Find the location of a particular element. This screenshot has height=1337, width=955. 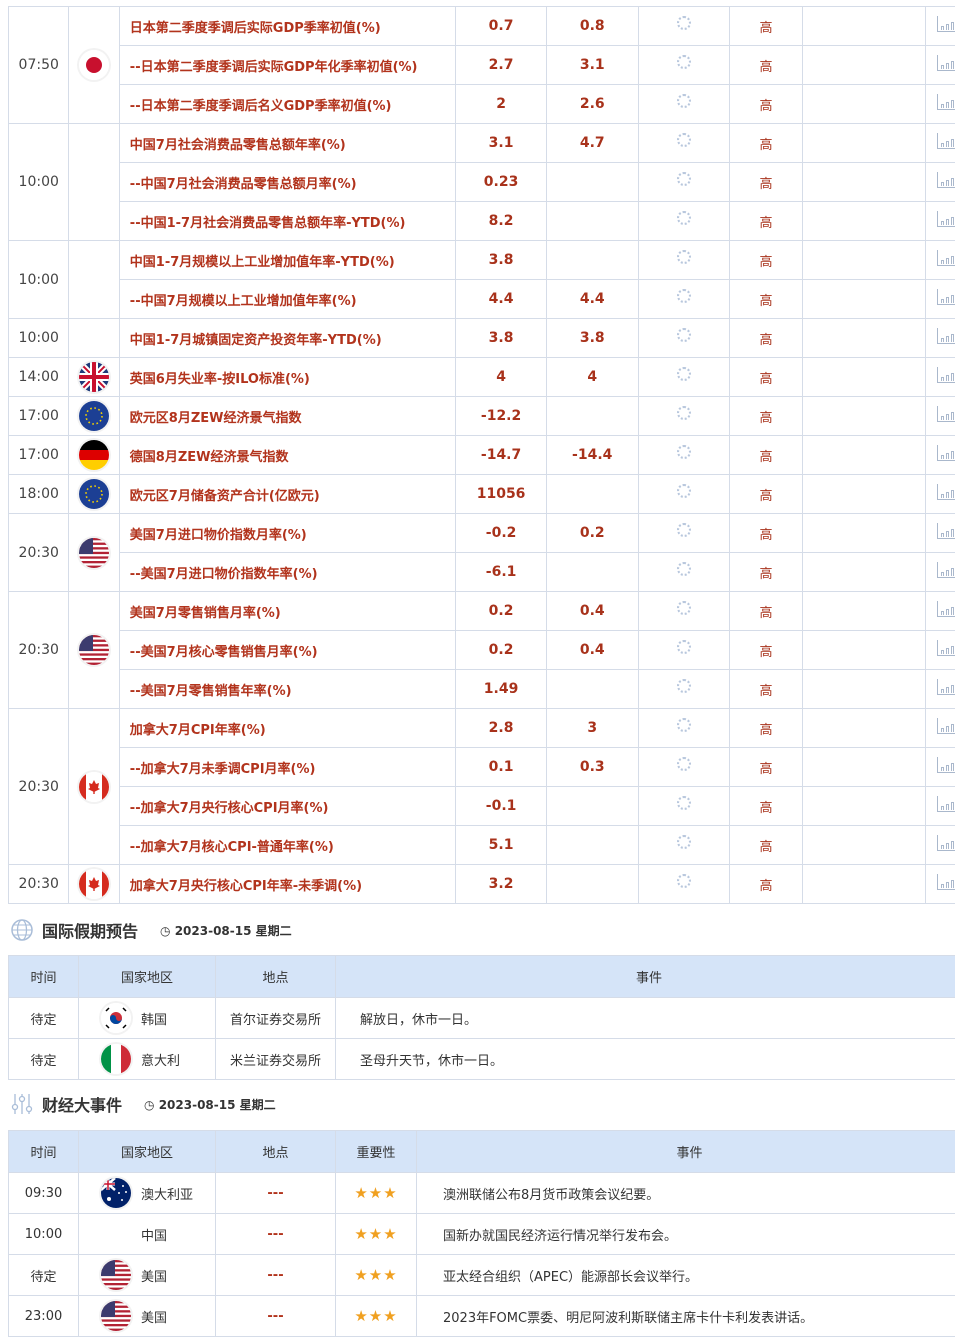

holiday-place: 米兰证券交易所 is located at coordinates (276, 1059).